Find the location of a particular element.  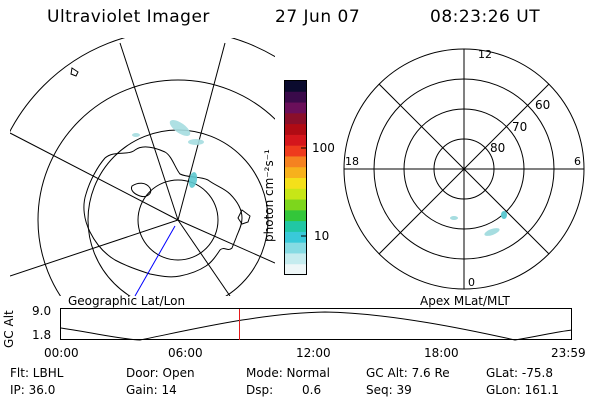

dsp-value: 0.6 is located at coordinates (312, 390).